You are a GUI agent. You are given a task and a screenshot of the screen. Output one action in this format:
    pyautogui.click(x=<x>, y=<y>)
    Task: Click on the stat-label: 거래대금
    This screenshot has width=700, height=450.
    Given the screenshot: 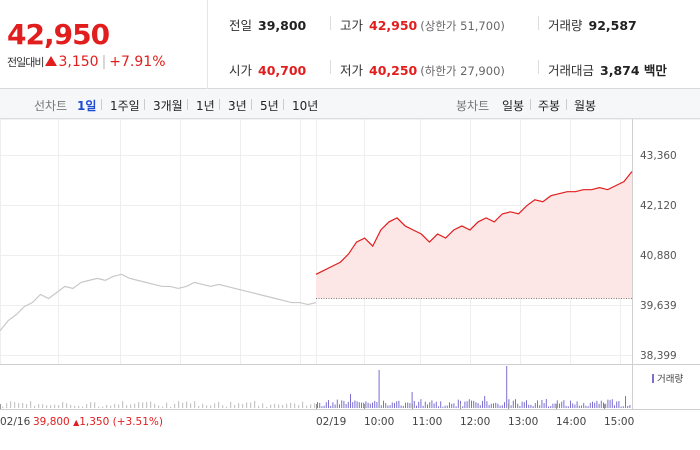 What is the action you would take?
    pyautogui.click(x=571, y=70)
    